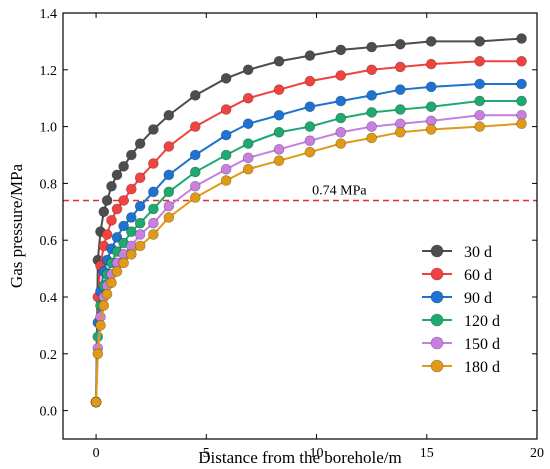 This screenshot has height=469, width=550. I want to click on x-tick-label: 10, so click(317, 453).